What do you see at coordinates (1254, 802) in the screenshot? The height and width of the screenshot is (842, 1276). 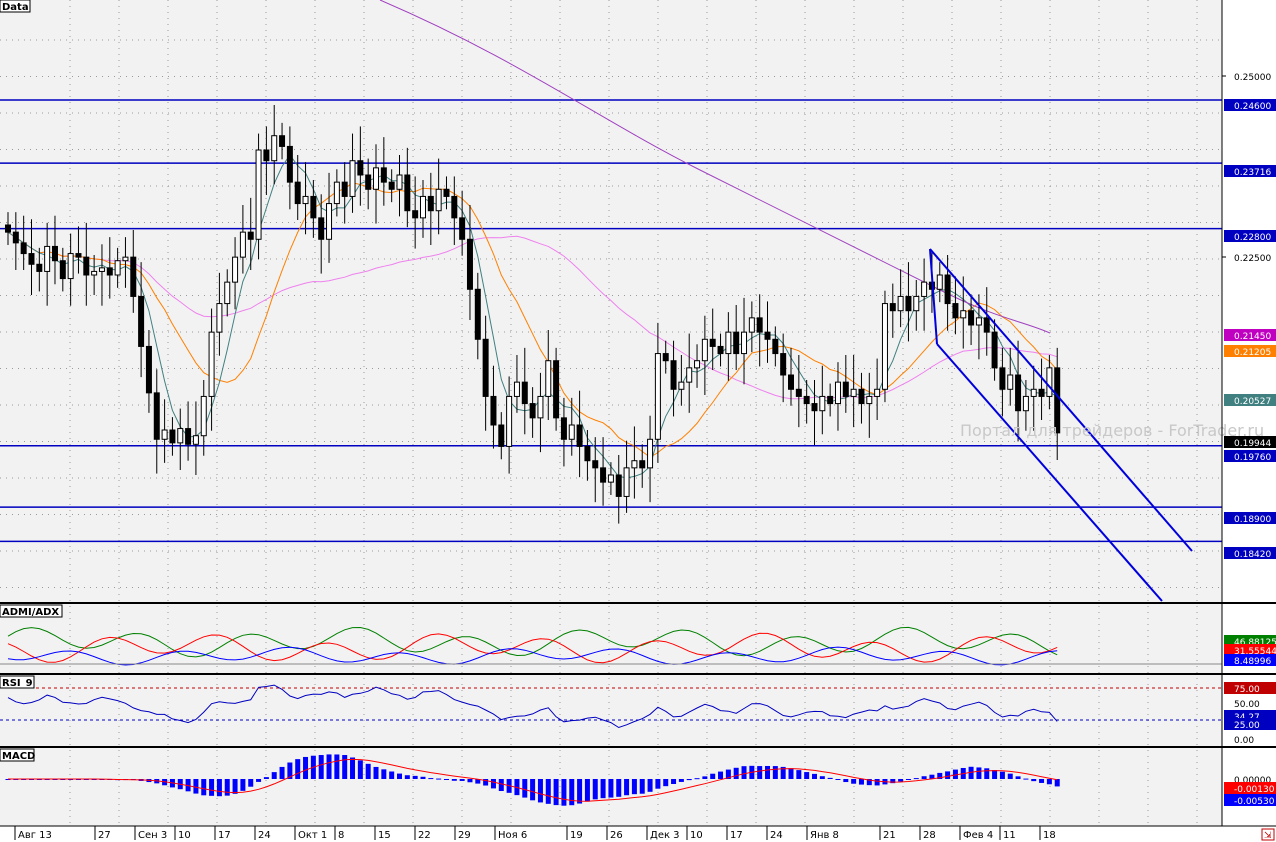 I see `macd-value-tag: -0.00530` at bounding box center [1254, 802].